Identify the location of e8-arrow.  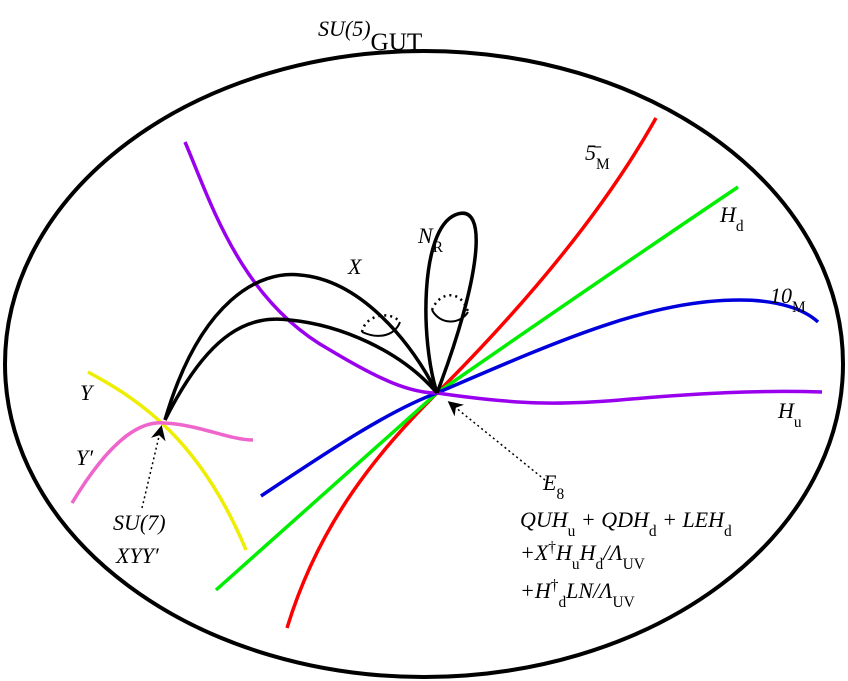
(496, 441).